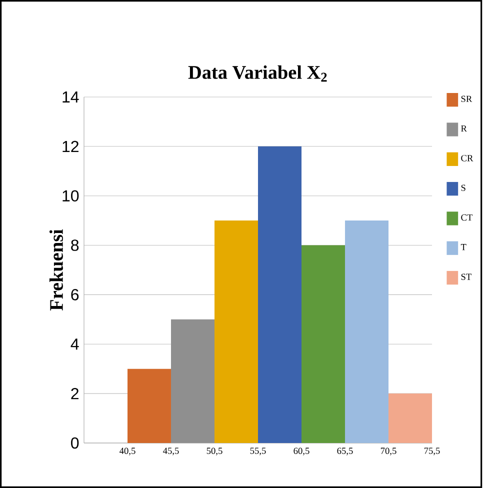 The height and width of the screenshot is (488, 489). What do you see at coordinates (302, 452) in the screenshot?
I see `x-tick-label: 60,5` at bounding box center [302, 452].